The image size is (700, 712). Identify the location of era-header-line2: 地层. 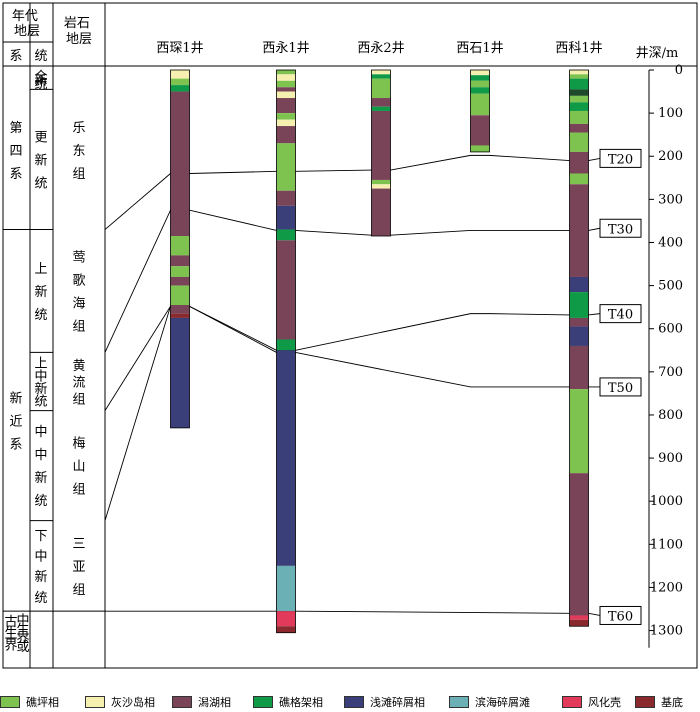
(27, 31).